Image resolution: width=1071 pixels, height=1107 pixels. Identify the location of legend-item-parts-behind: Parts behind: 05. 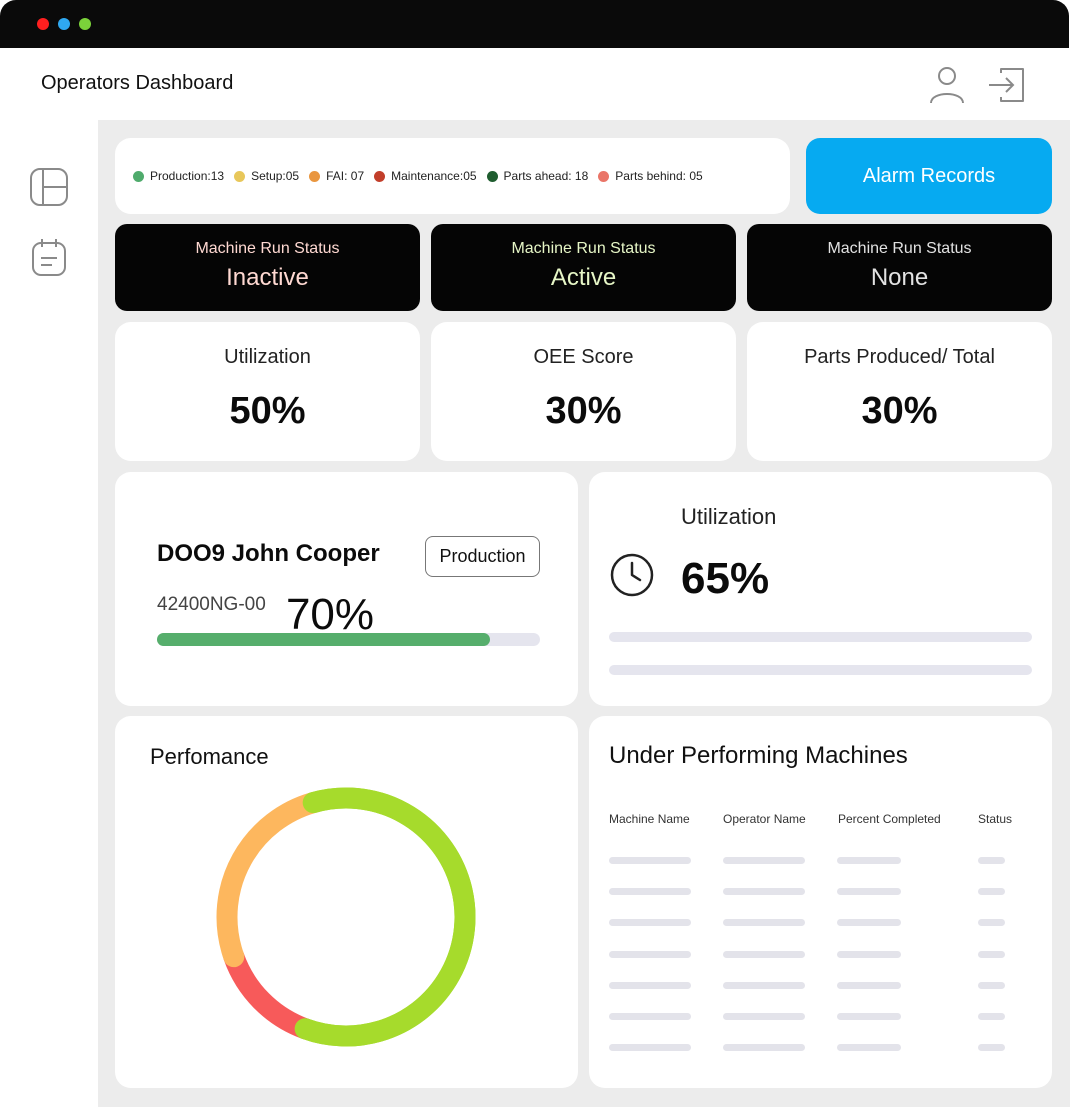
(650, 176).